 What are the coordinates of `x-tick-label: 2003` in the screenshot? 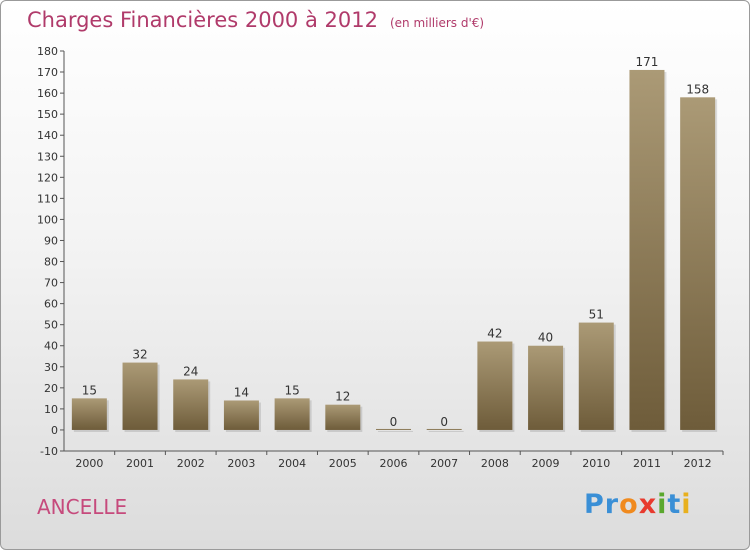 It's located at (241, 463).